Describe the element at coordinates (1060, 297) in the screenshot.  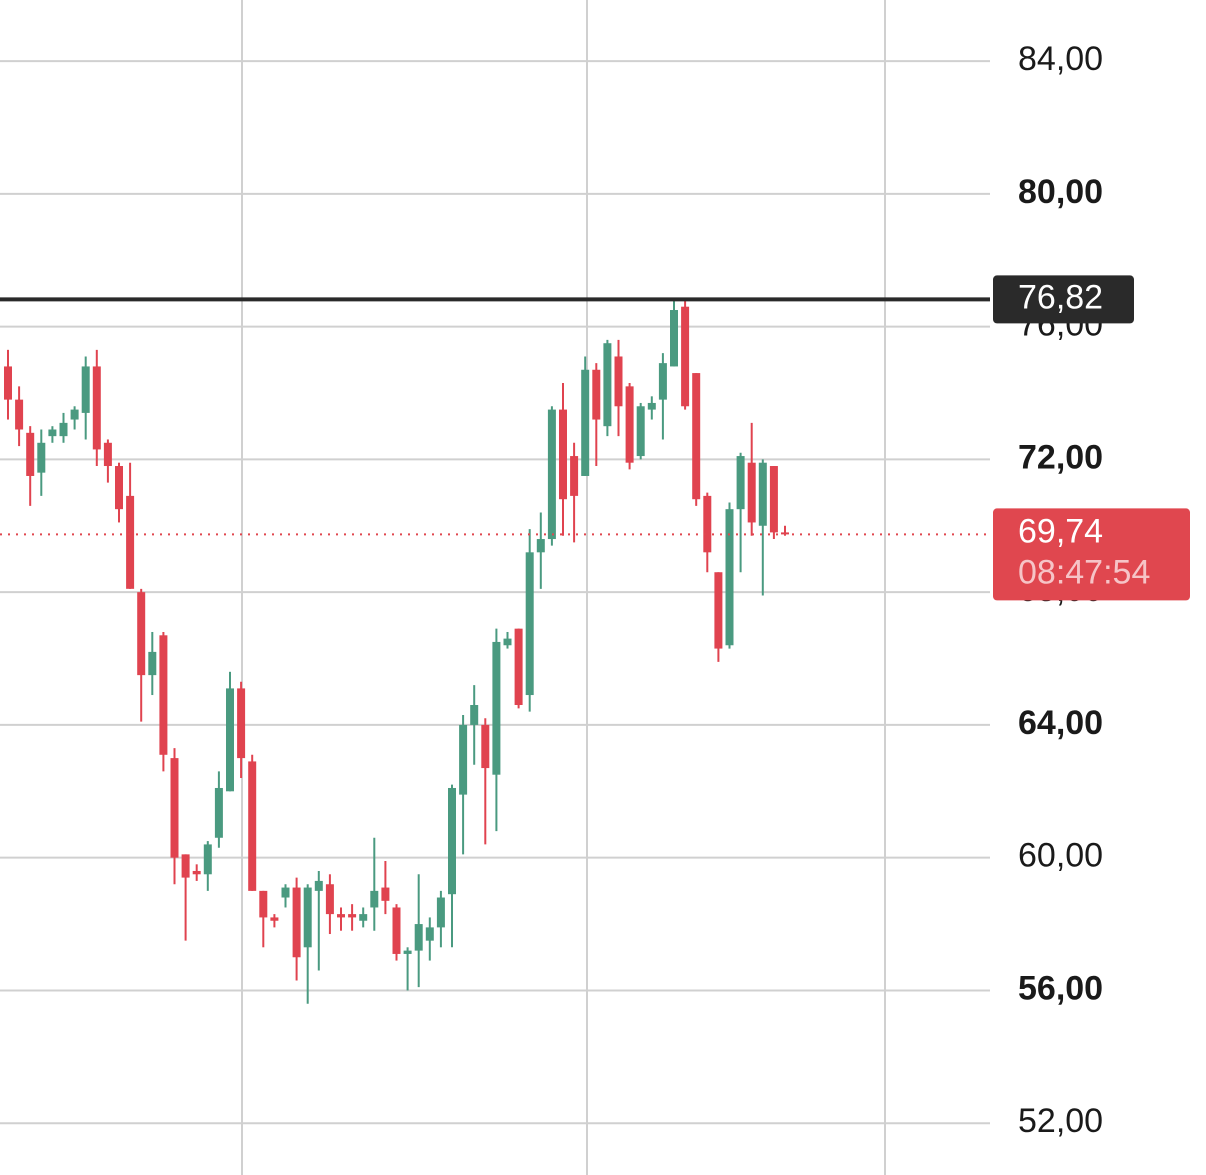
I see `price-level-label: 76,82` at that location.